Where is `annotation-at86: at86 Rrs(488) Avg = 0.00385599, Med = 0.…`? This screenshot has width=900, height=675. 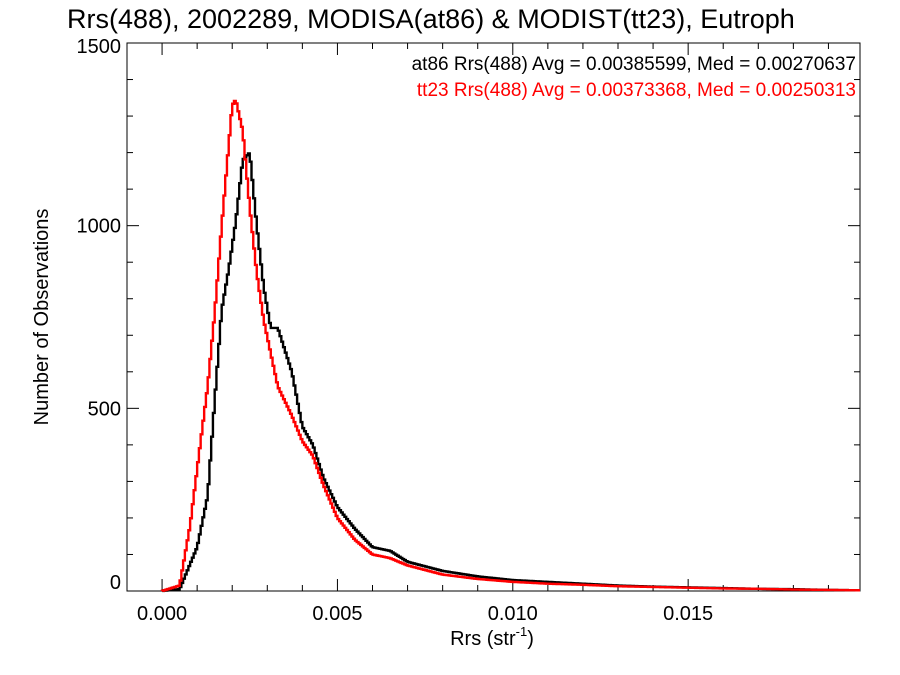
annotation-at86: at86 Rrs(488) Avg = 0.00385599, Med = 0.… is located at coordinates (634, 64).